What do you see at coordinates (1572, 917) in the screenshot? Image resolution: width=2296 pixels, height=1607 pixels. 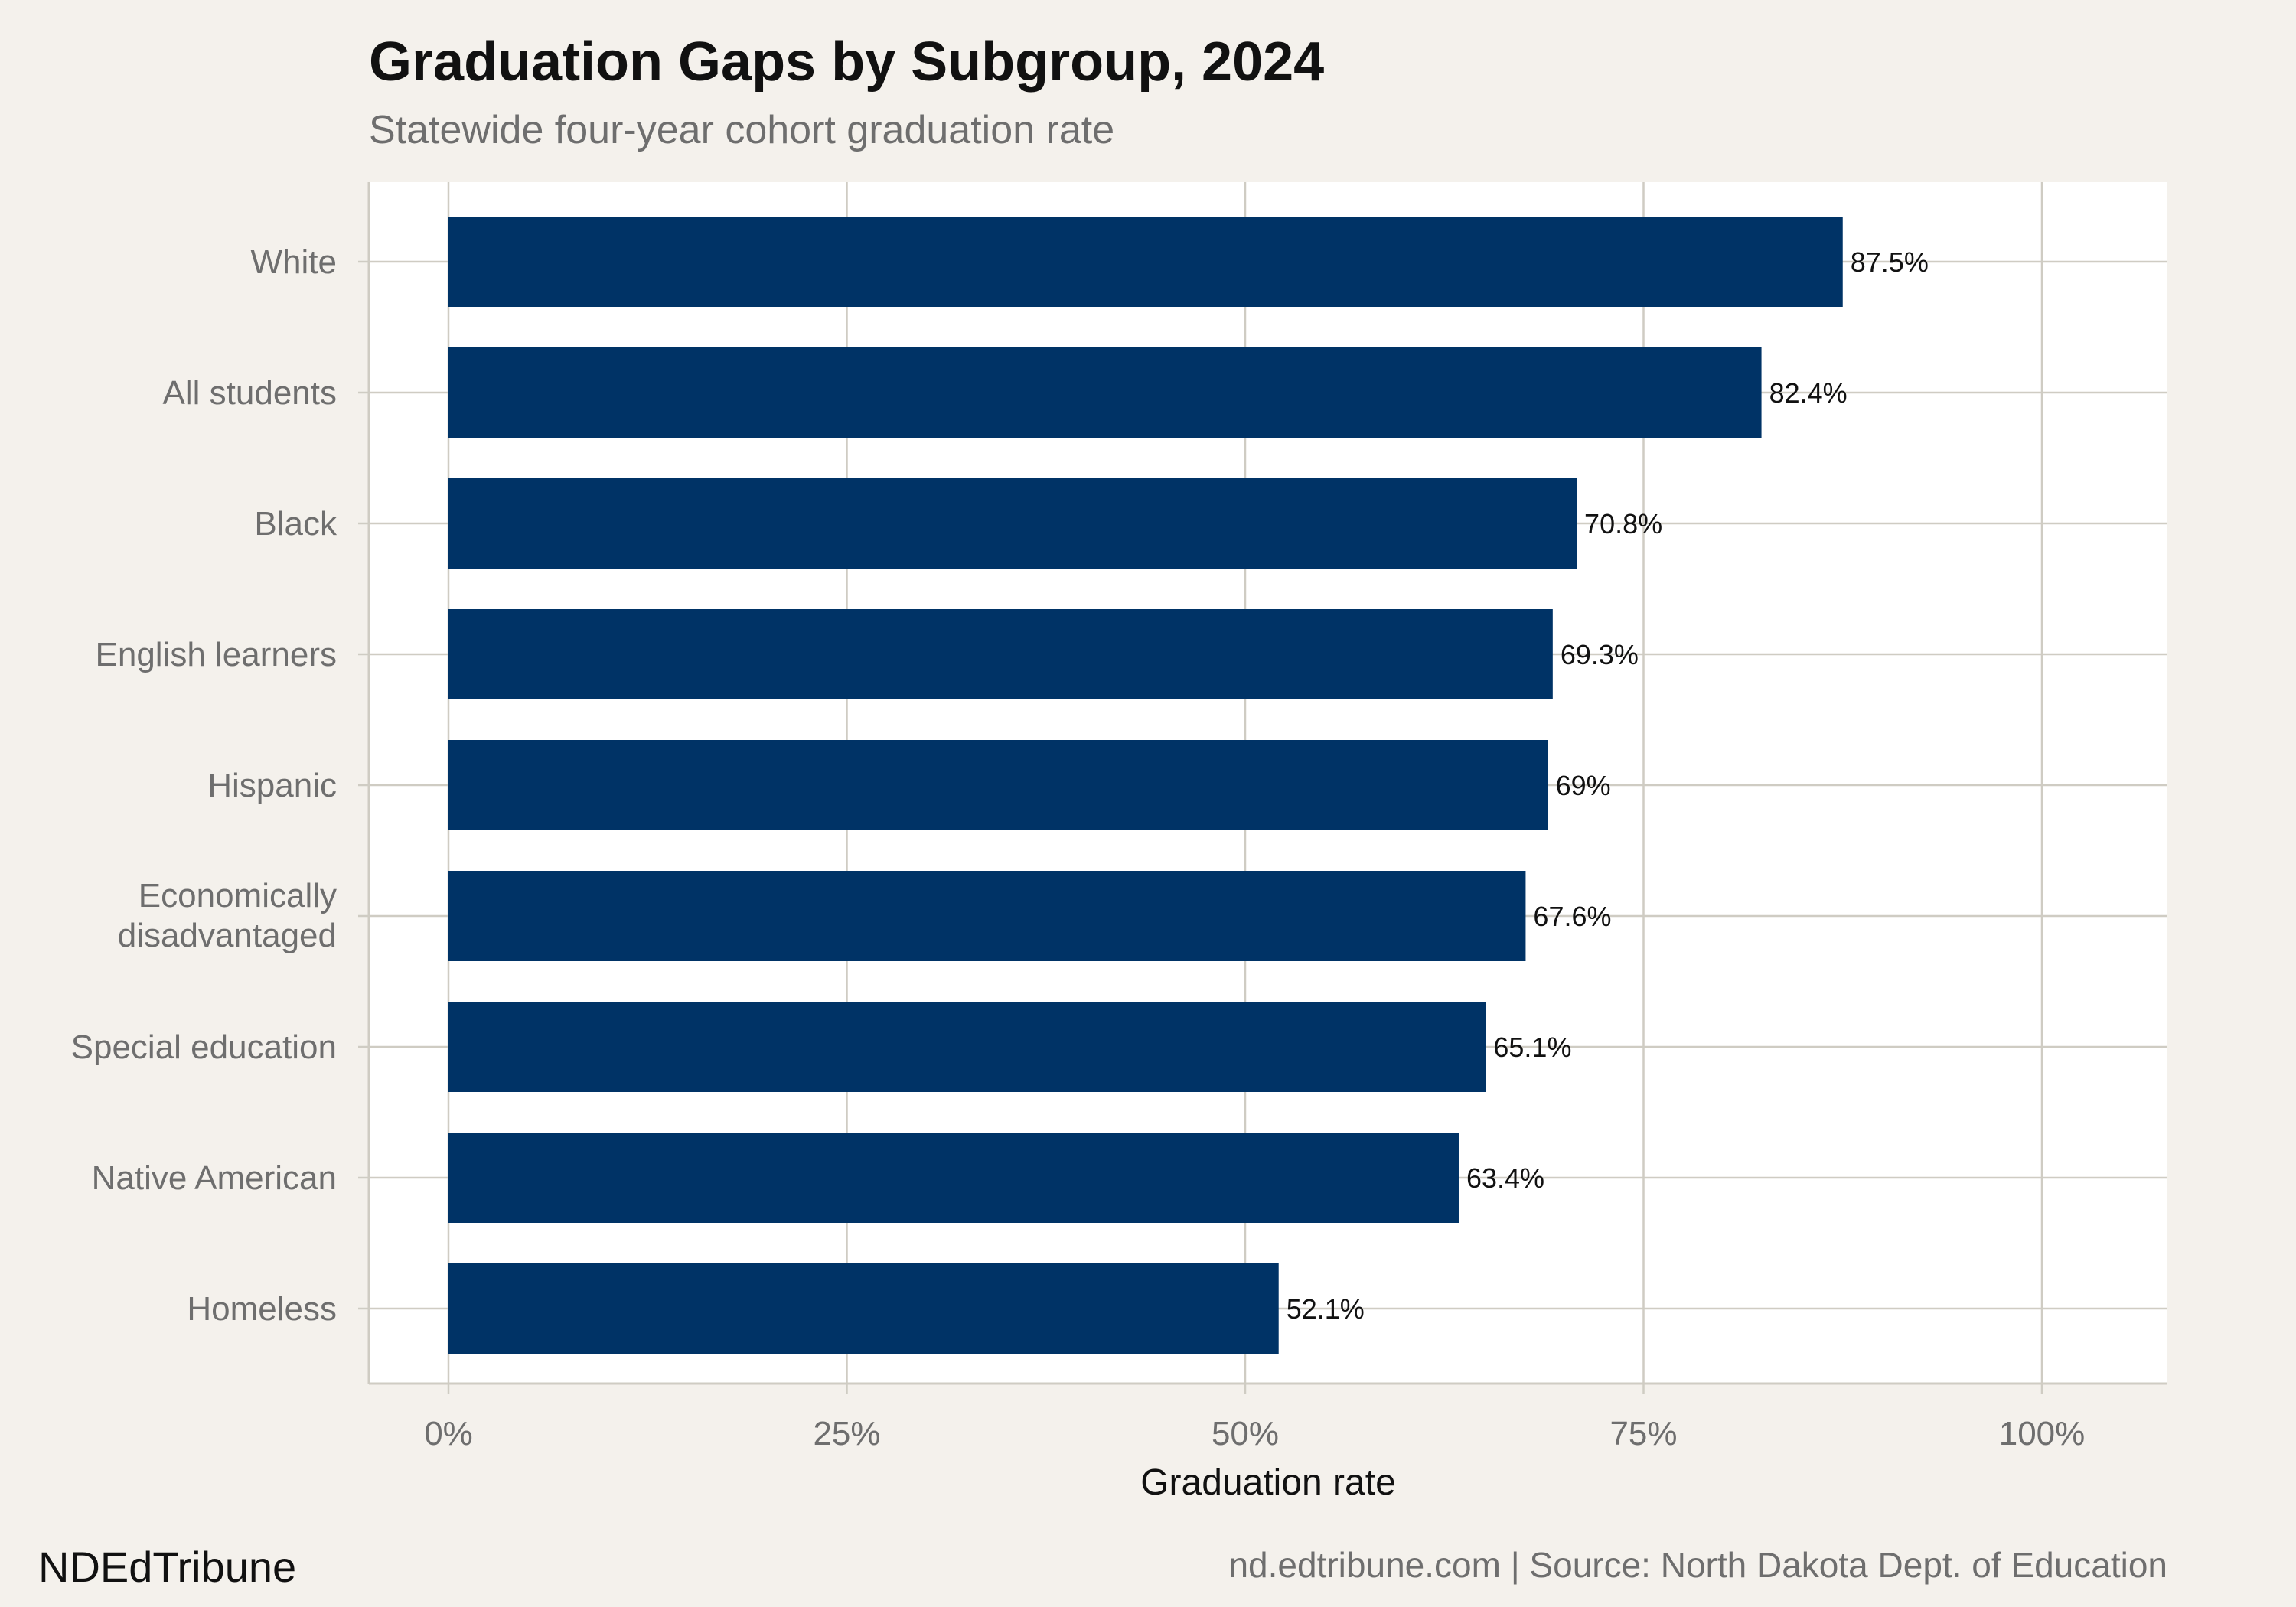 I see `value-label: 67.6%` at bounding box center [1572, 917].